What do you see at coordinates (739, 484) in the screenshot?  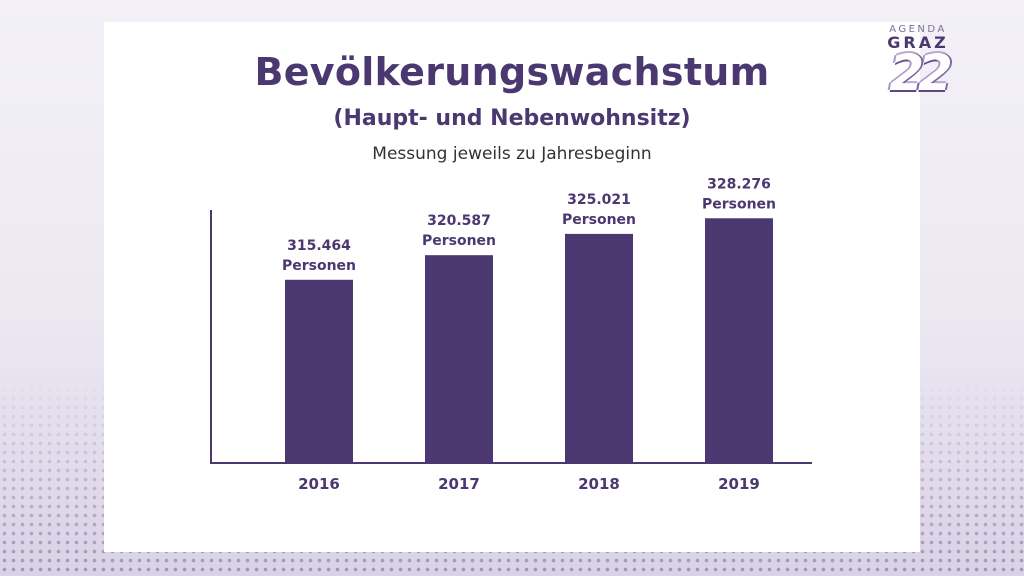 I see `x-tick-label-2019: 2019` at bounding box center [739, 484].